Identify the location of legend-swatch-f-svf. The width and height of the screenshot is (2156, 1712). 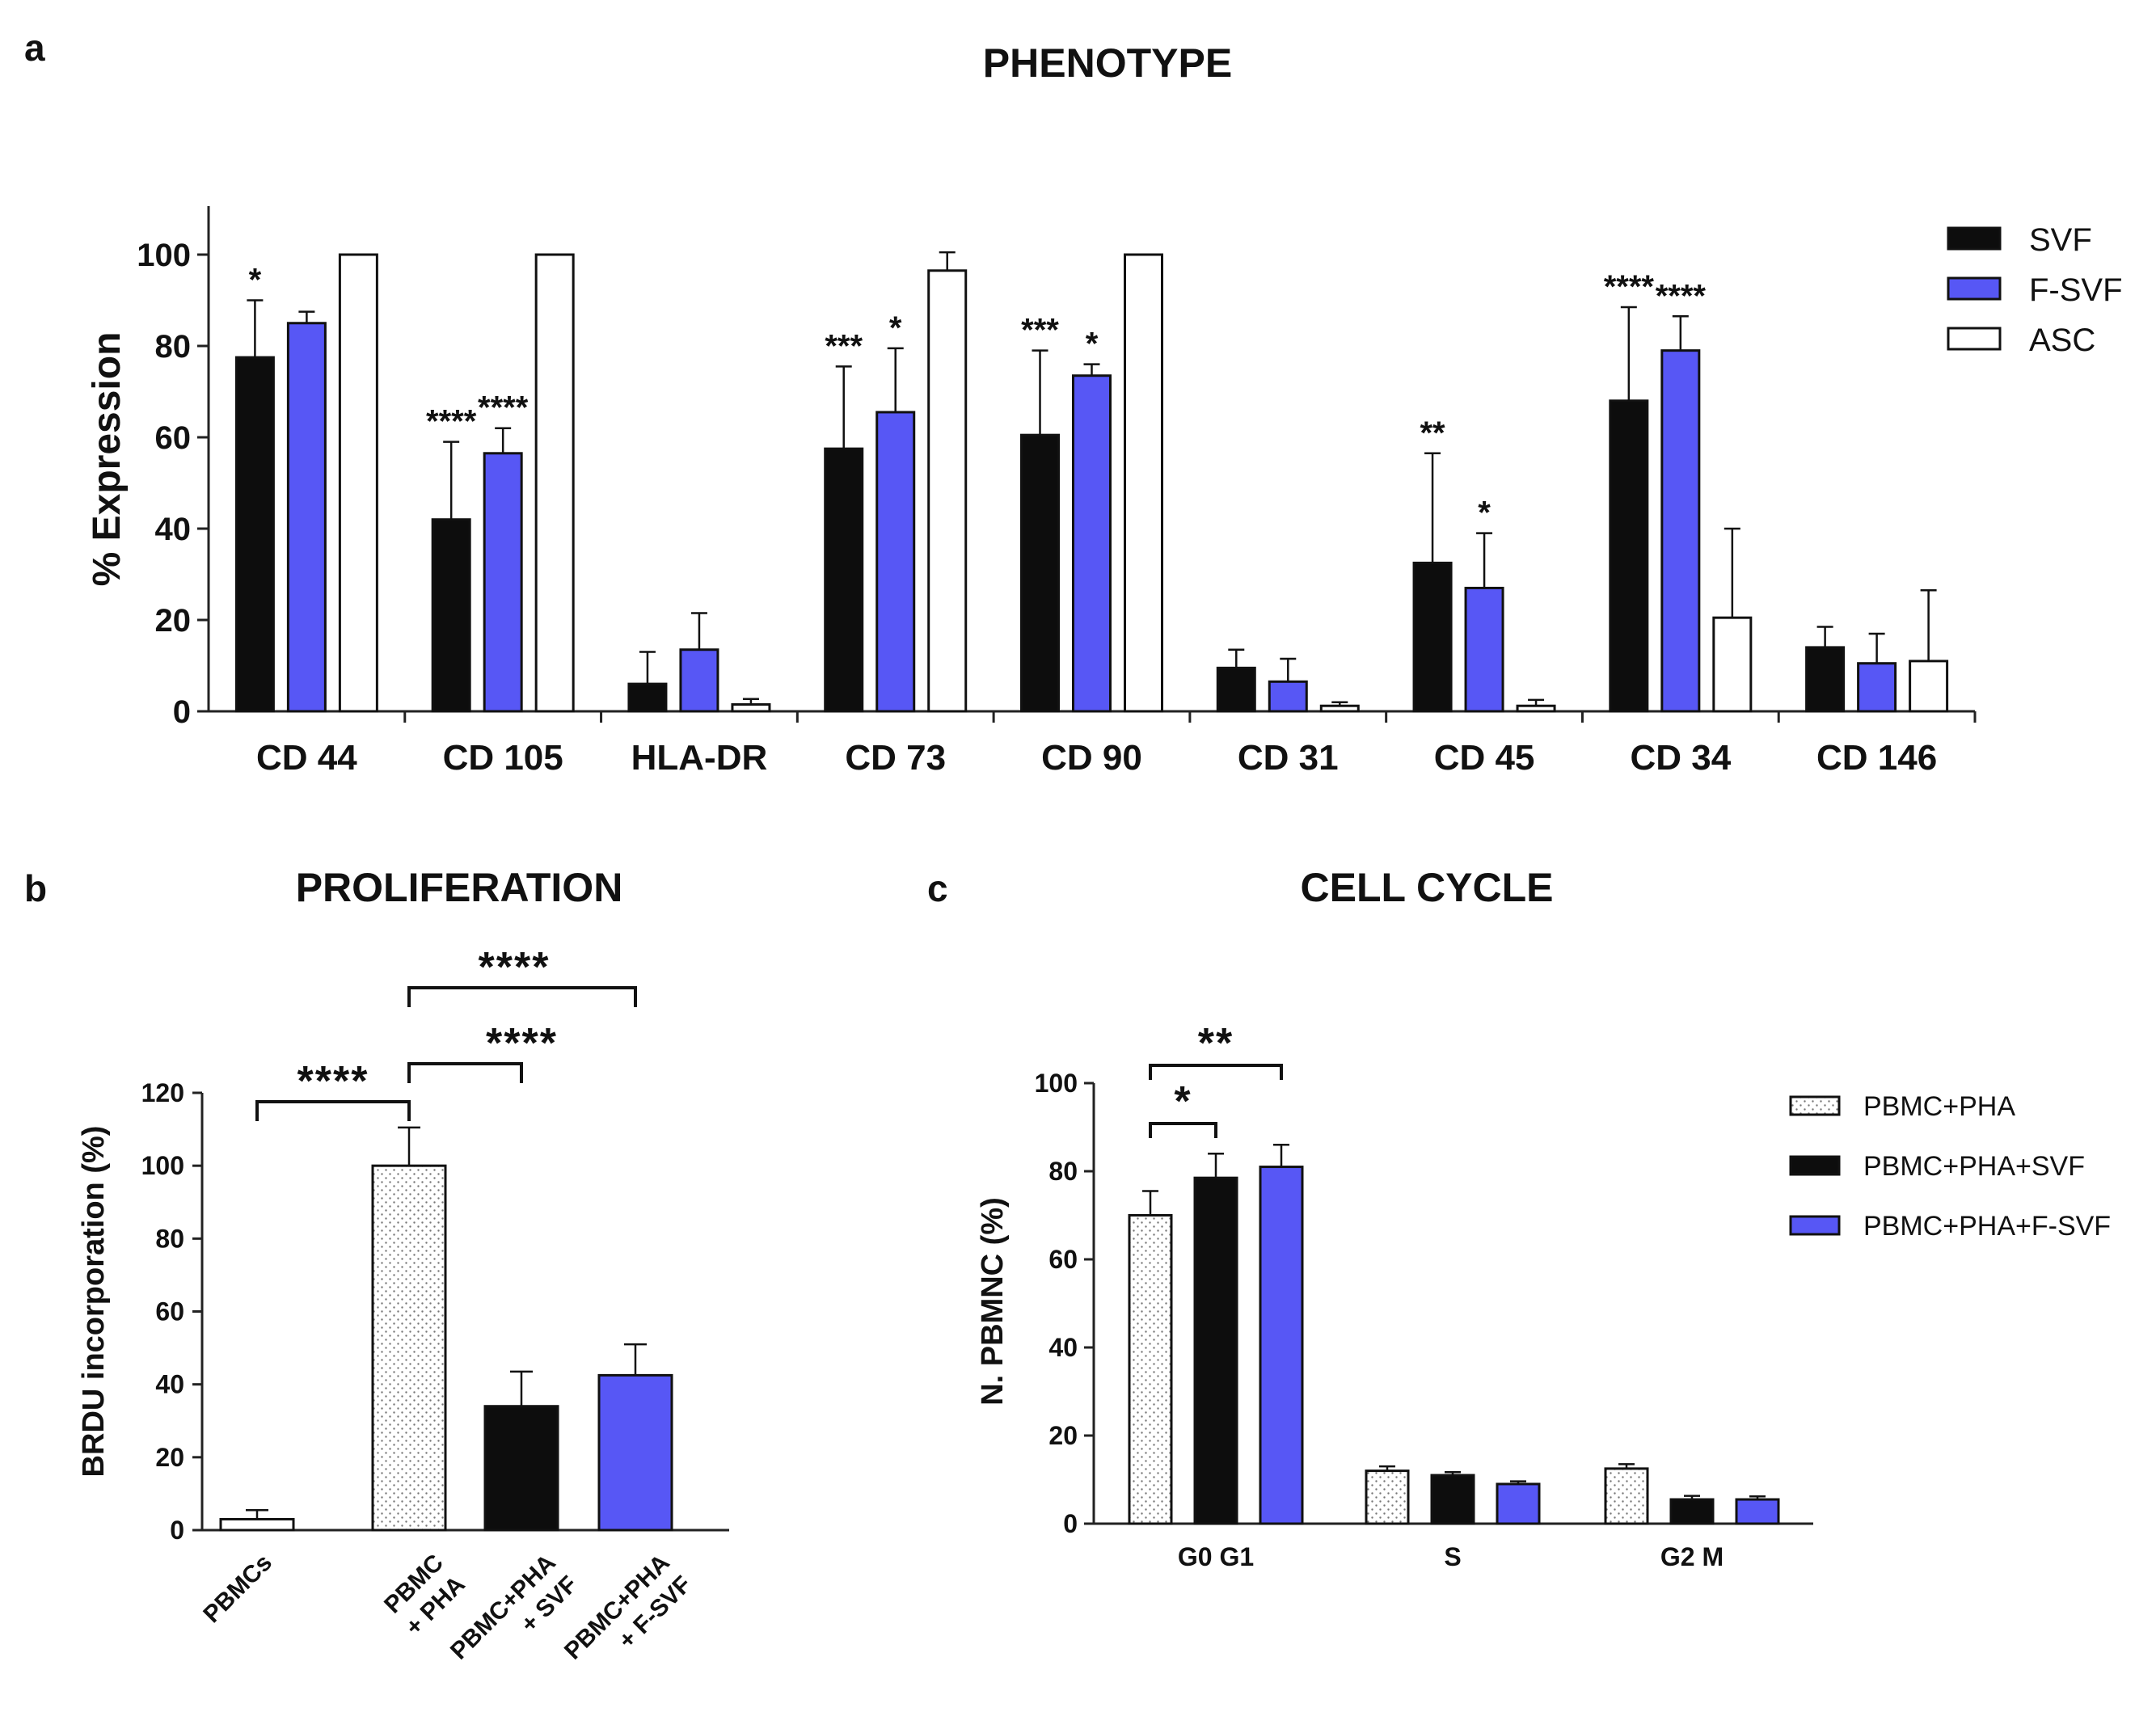
(1975, 288).